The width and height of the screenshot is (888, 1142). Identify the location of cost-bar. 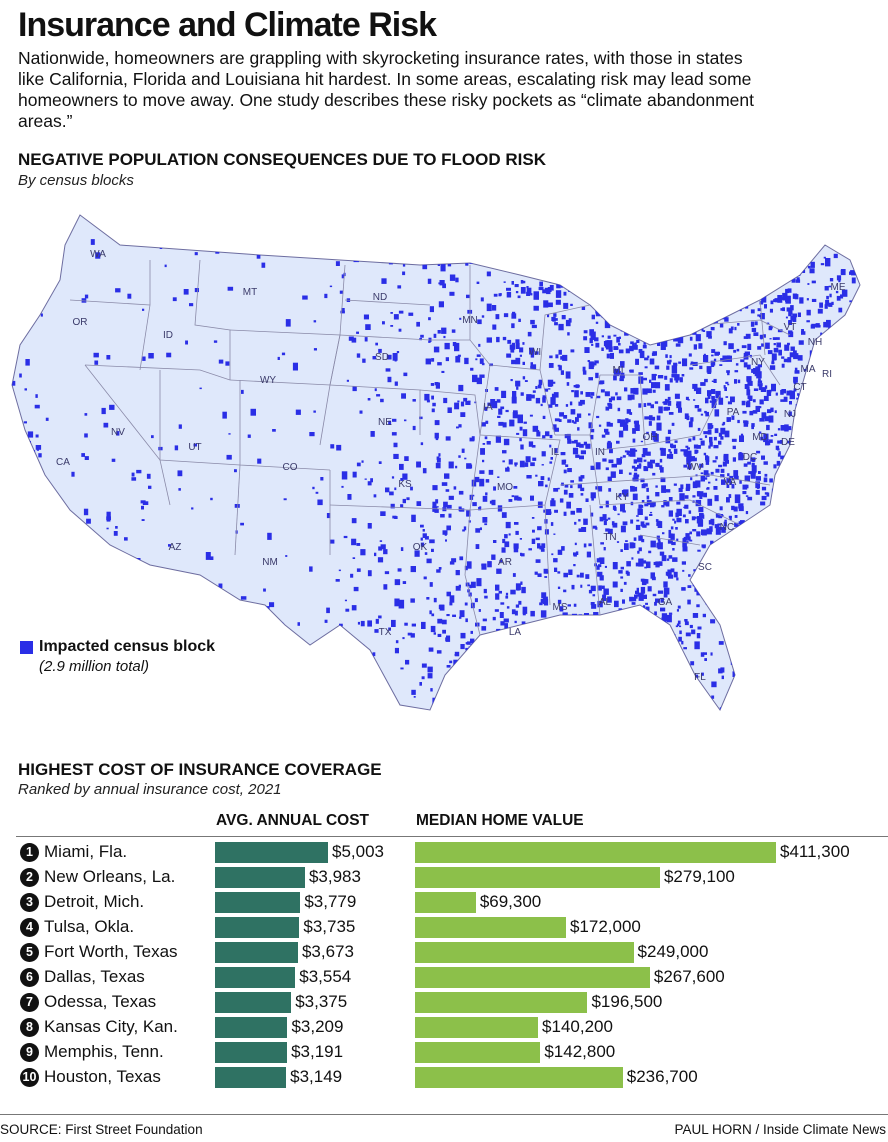
(251, 1052).